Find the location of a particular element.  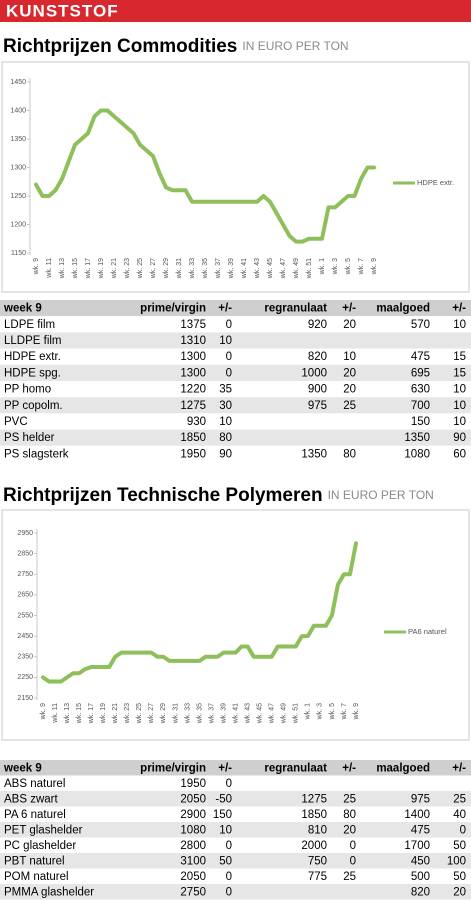

table-header-cell: prime/virgin is located at coordinates (173, 768).